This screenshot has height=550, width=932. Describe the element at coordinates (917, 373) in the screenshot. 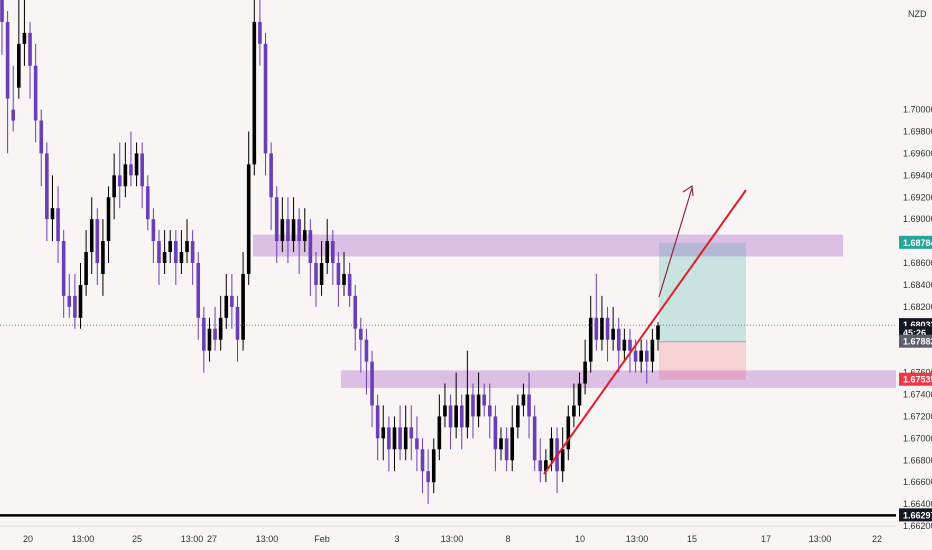

I see `price-tick-label: 1.67600` at that location.